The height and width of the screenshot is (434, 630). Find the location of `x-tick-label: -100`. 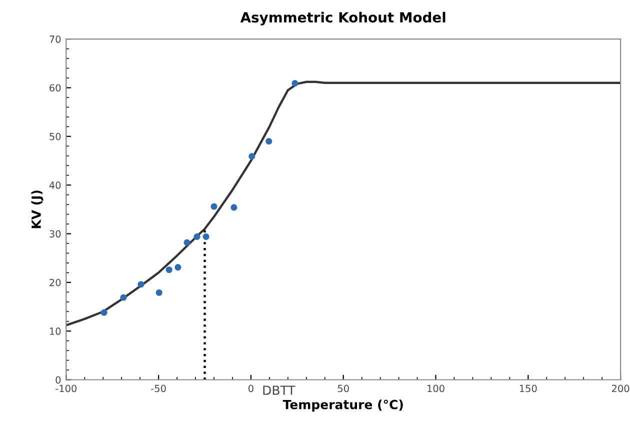

x-tick-label: -100 is located at coordinates (66, 388).